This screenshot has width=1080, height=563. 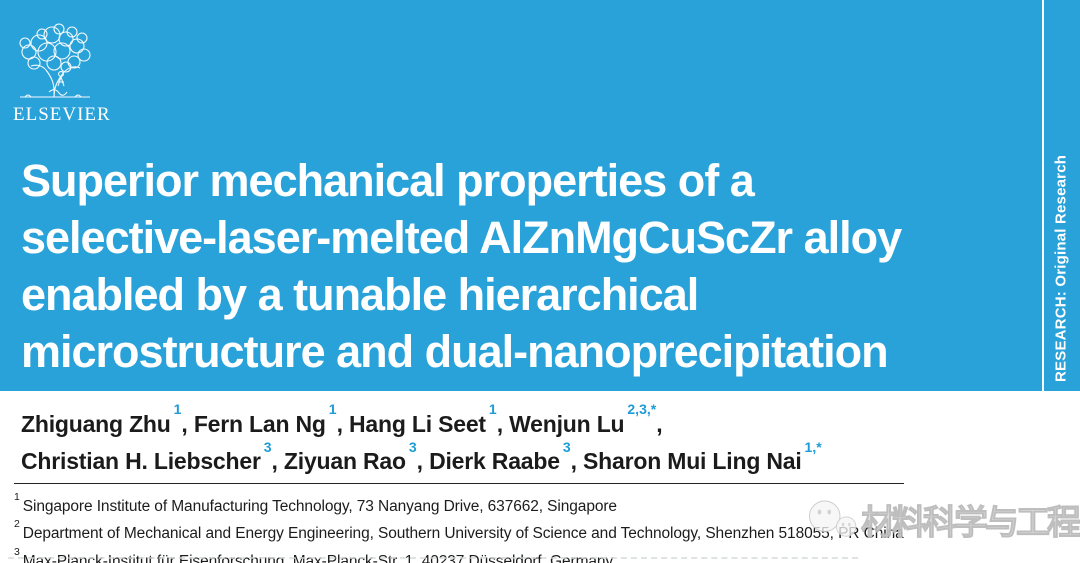 What do you see at coordinates (642, 409) in the screenshot?
I see `author-superscript: 2,3,*` at bounding box center [642, 409].